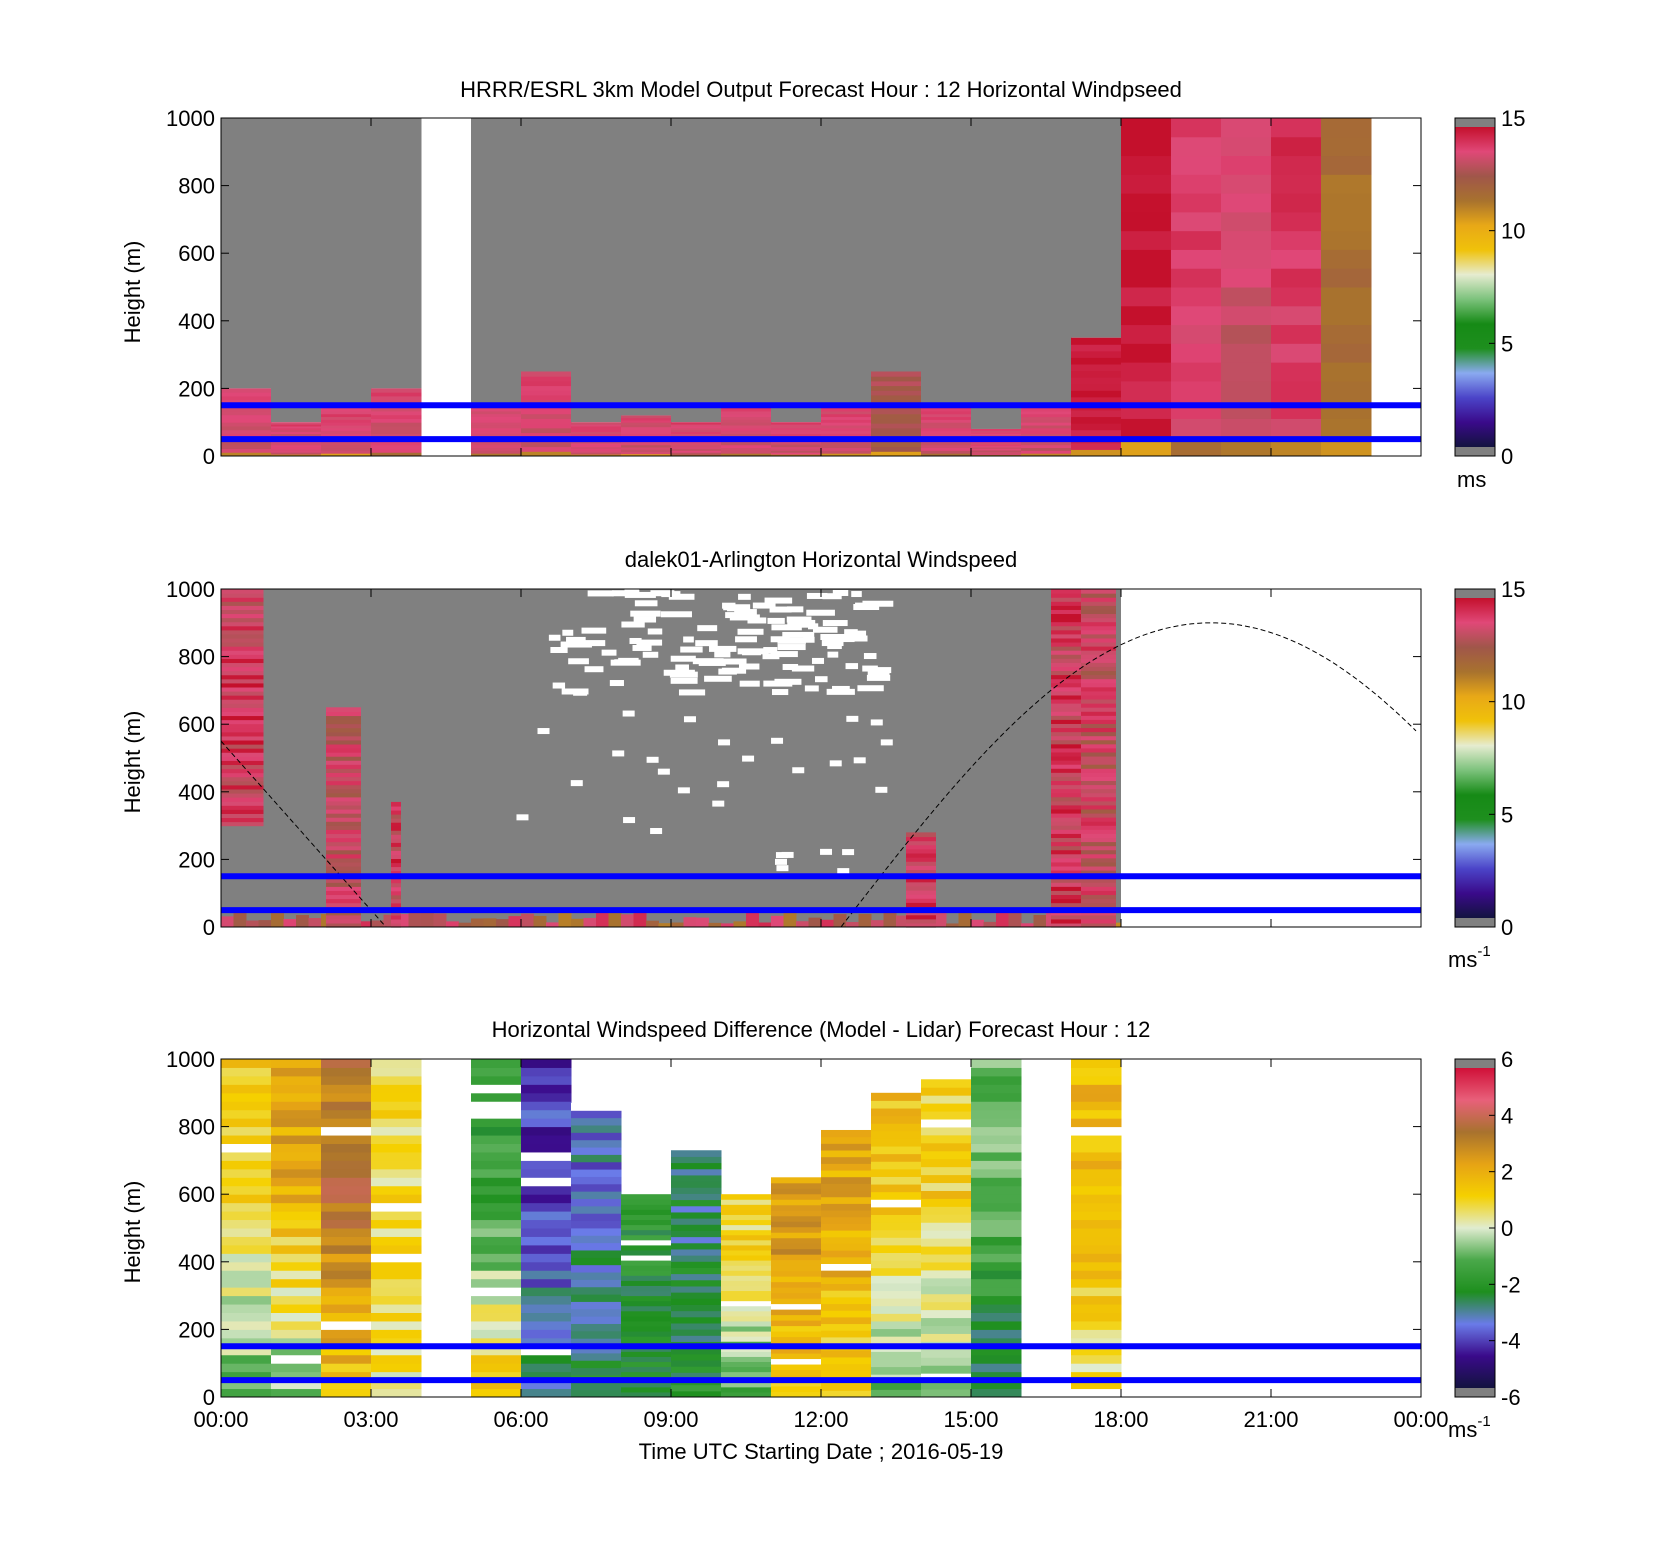 The height and width of the screenshot is (1561, 1680). I want to click on y-tick-label: 200, so click(196, 1329).